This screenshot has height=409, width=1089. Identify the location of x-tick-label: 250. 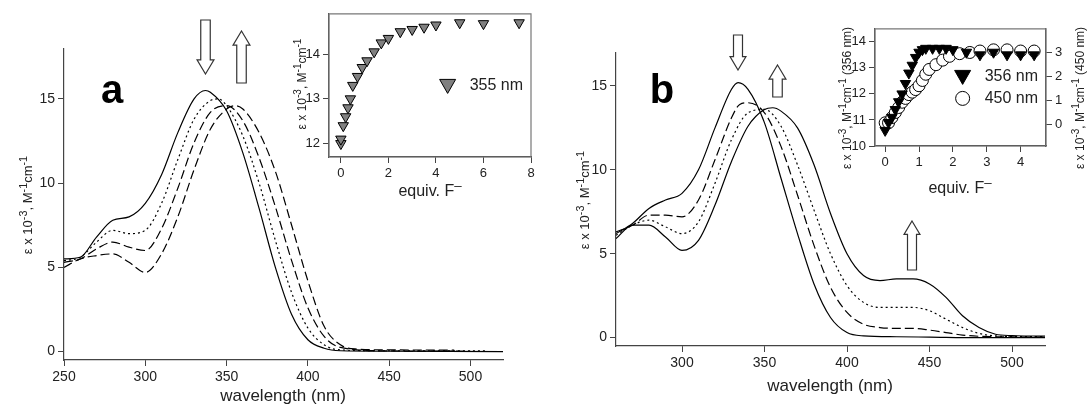
(64, 376).